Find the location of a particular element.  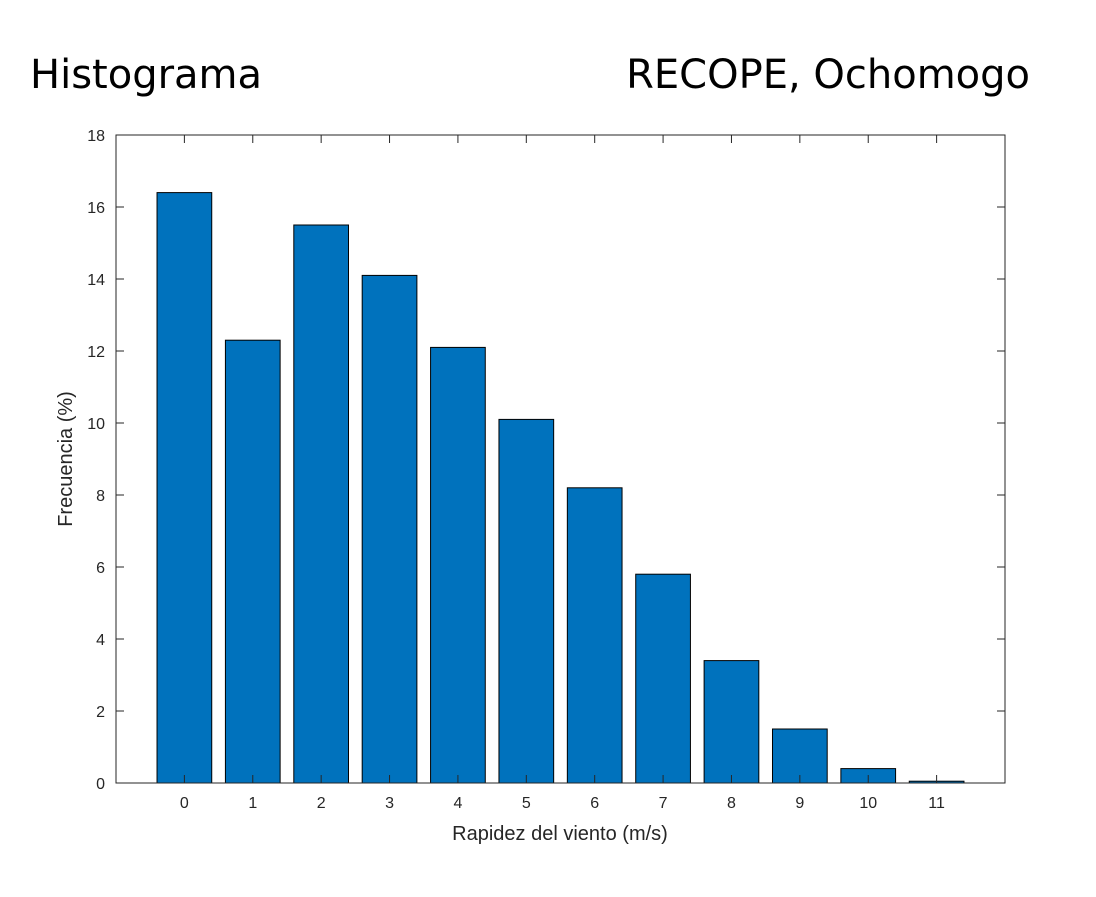

y-tick-label: 12 is located at coordinates (96, 352).